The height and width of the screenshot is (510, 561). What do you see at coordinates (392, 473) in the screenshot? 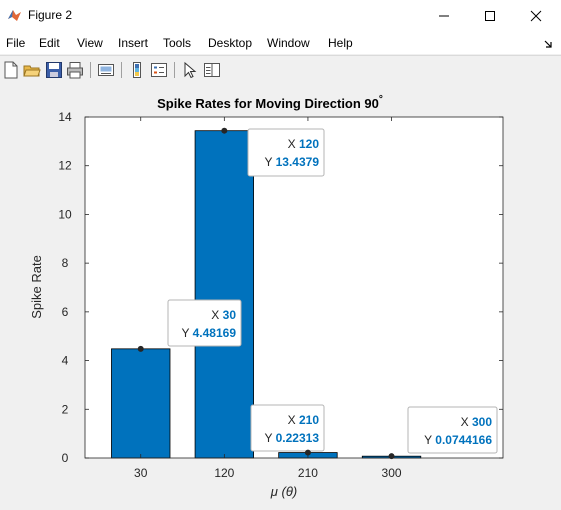
I see `x-tick-label: 300` at bounding box center [392, 473].